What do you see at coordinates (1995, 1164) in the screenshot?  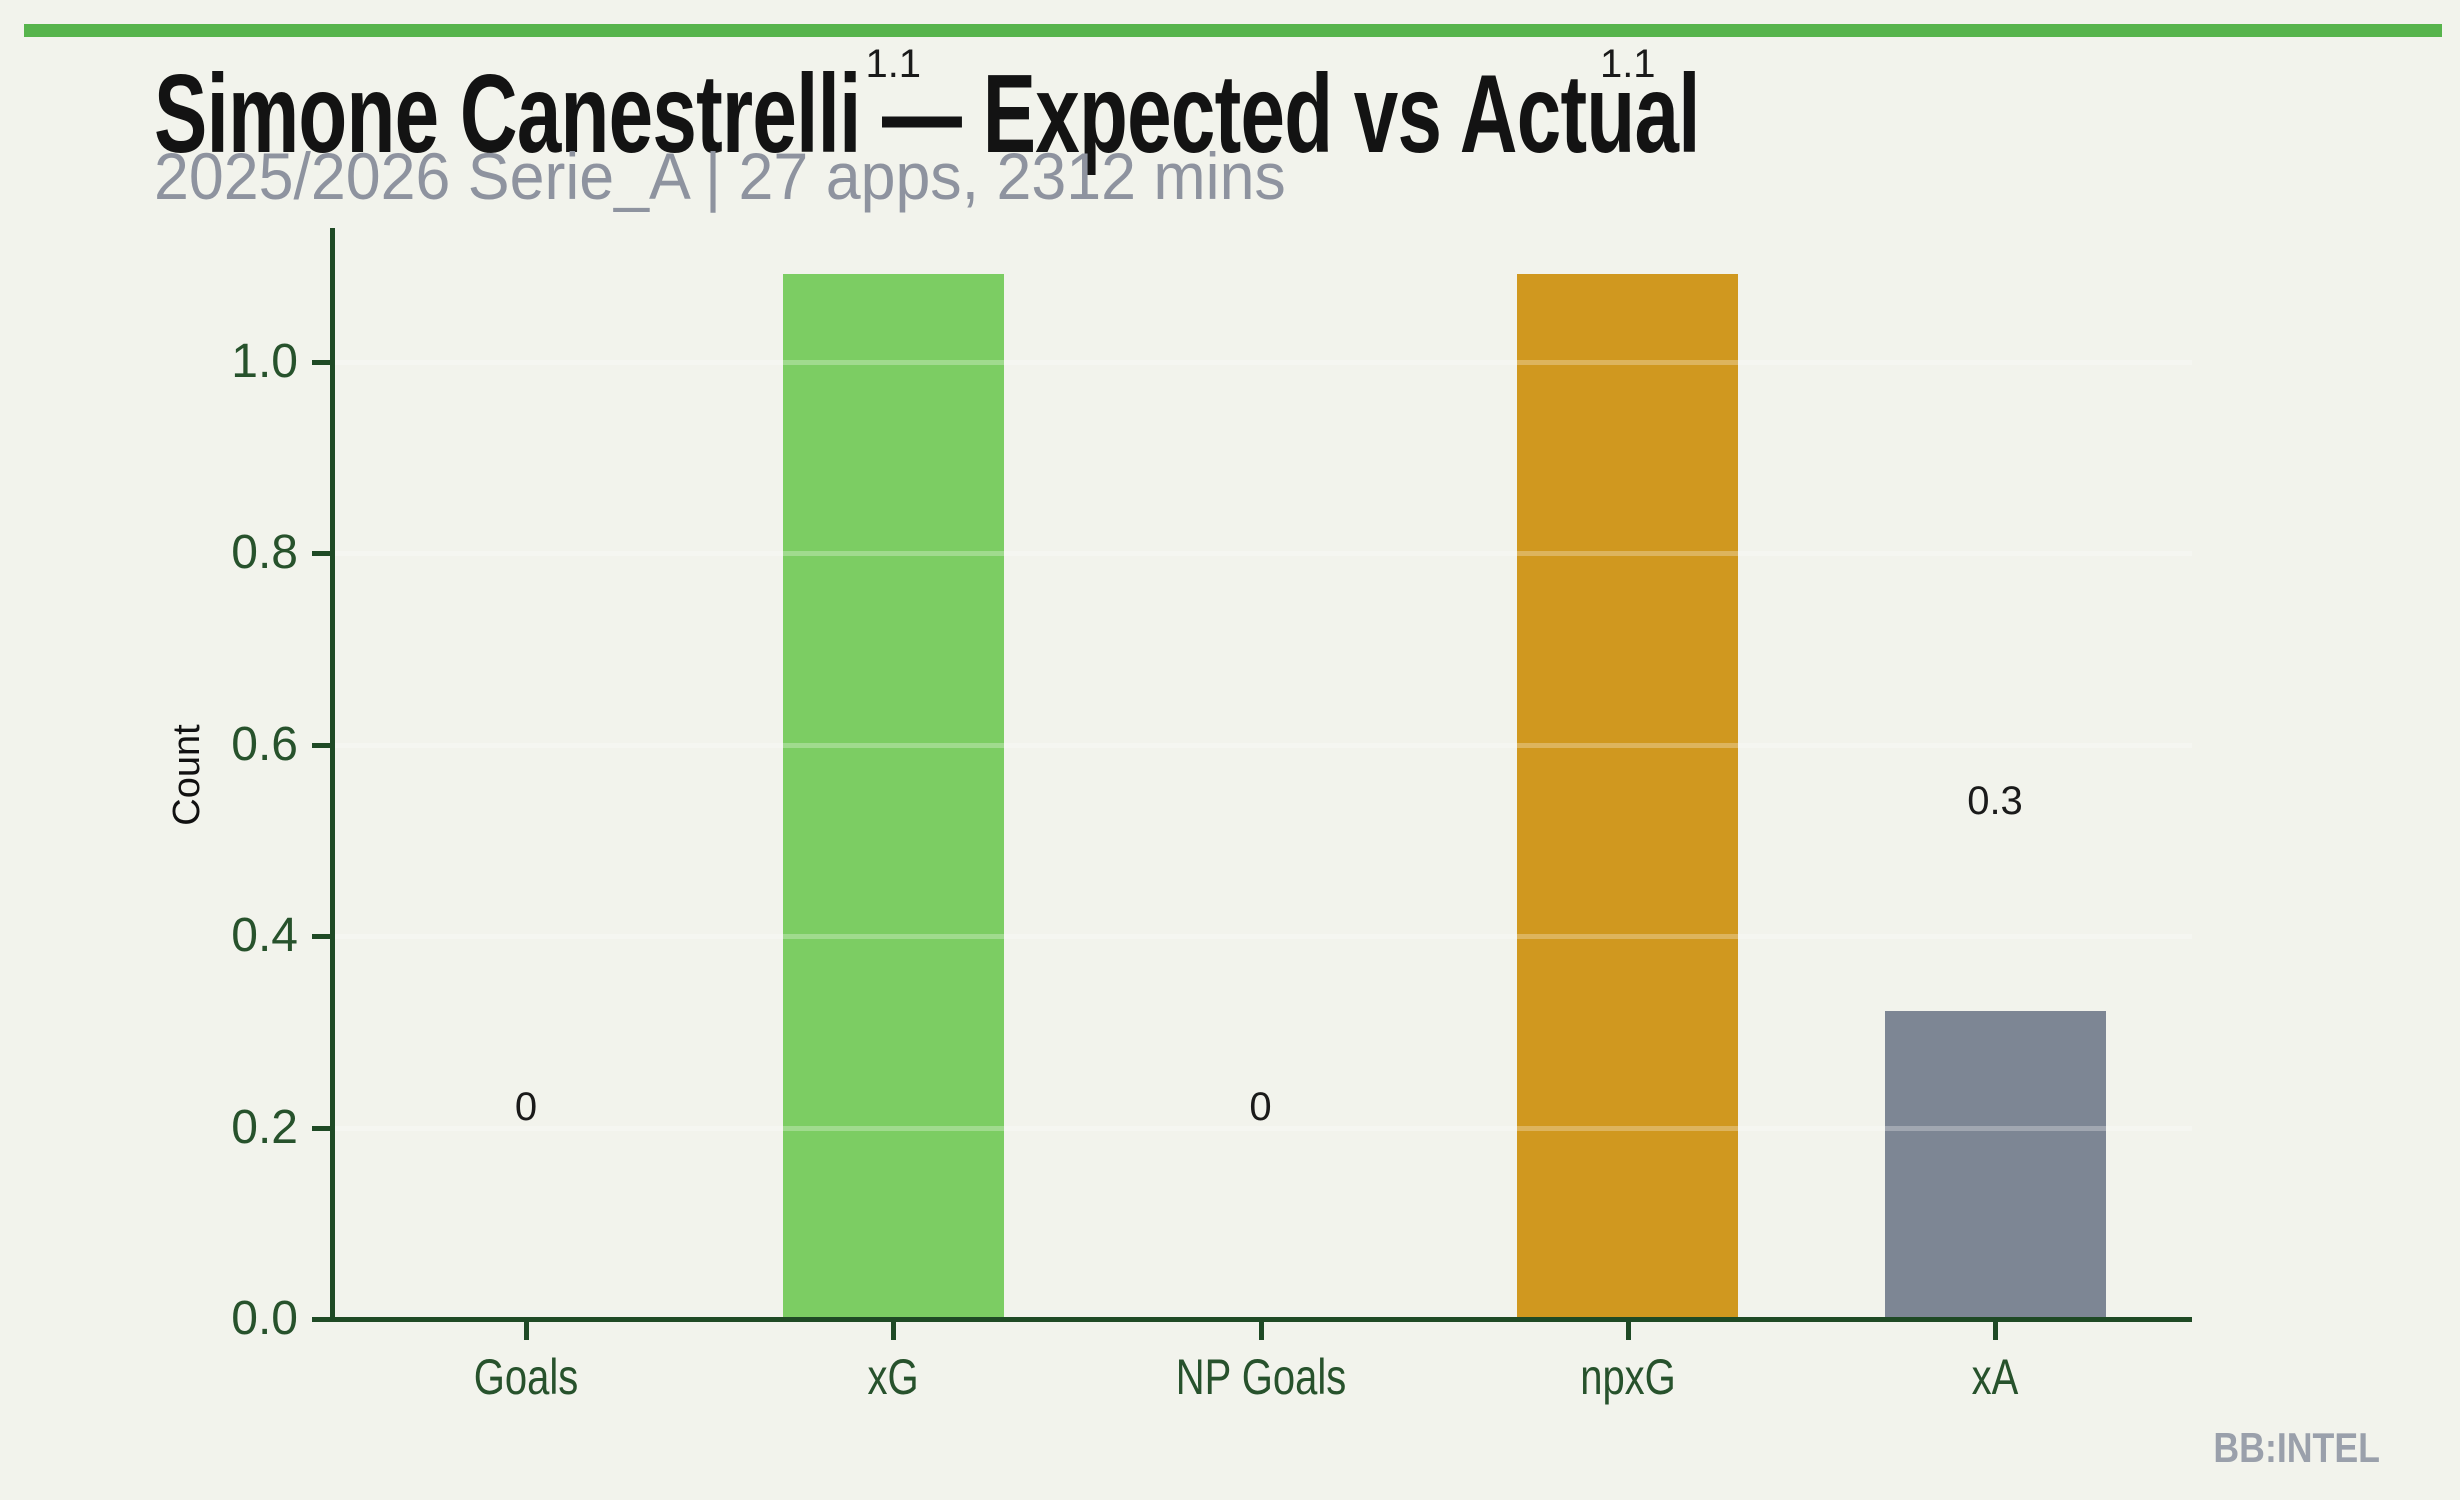 I see `bar-xa` at bounding box center [1995, 1164].